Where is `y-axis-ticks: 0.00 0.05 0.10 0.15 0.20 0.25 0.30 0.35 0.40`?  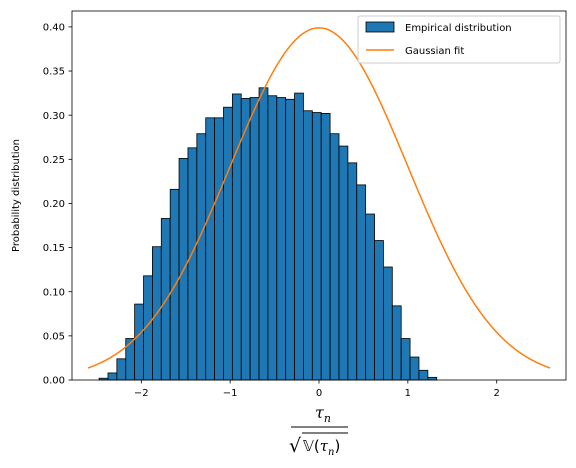
y-axis-ticks: 0.00 0.05 0.10 0.15 0.20 0.25 0.30 0.35 0.40 is located at coordinates (57, 204).